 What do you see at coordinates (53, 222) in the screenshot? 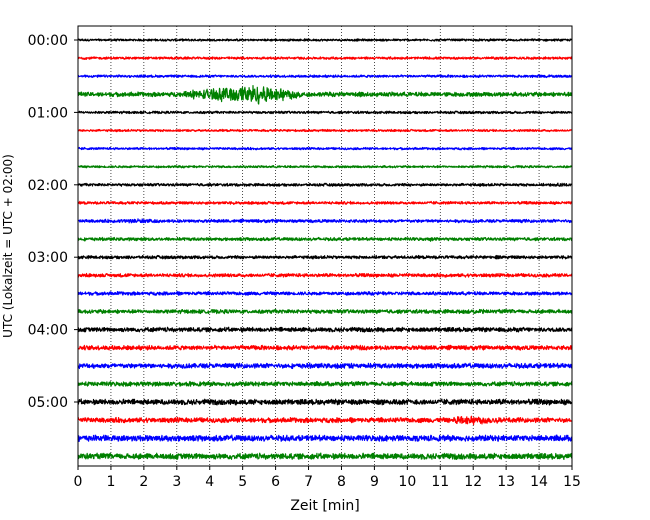
I see `y-axis-ticks: 00:00 01:00 02:00 03:00 04:00 05:00` at bounding box center [53, 222].